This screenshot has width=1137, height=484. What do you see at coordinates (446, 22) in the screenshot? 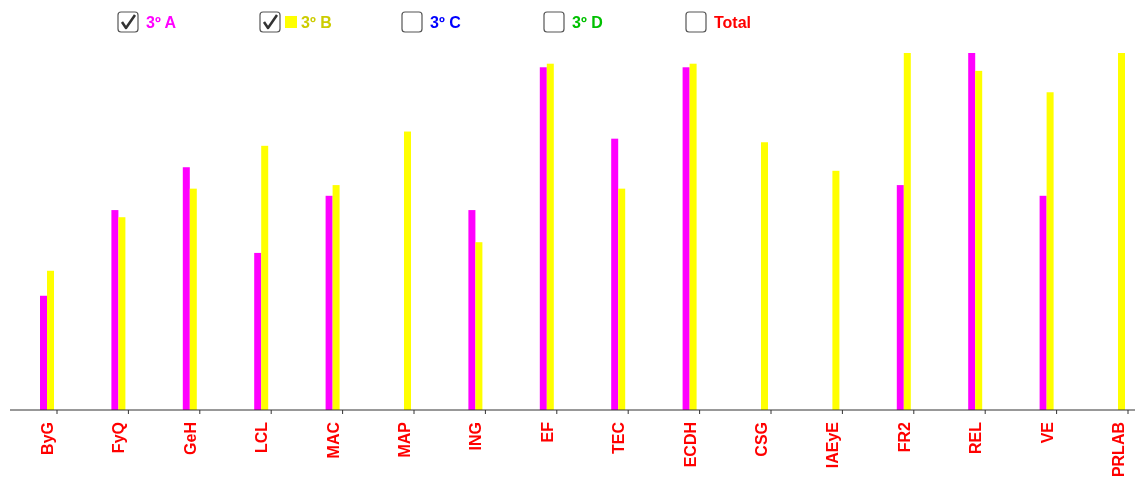
I see `legend-label: 3º C` at bounding box center [446, 22].